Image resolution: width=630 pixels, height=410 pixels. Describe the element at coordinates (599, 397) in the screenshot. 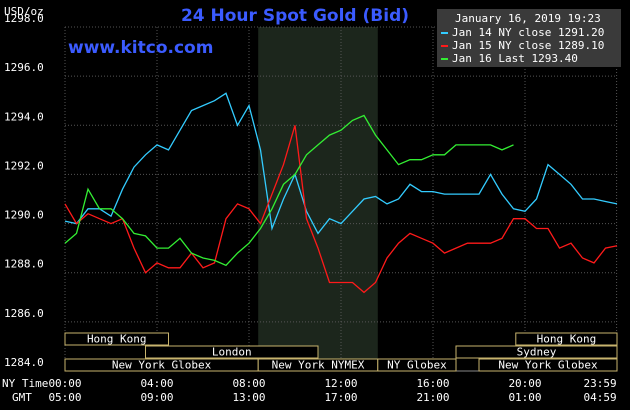

I see `x-tick-label-gmt: 04:59` at that location.